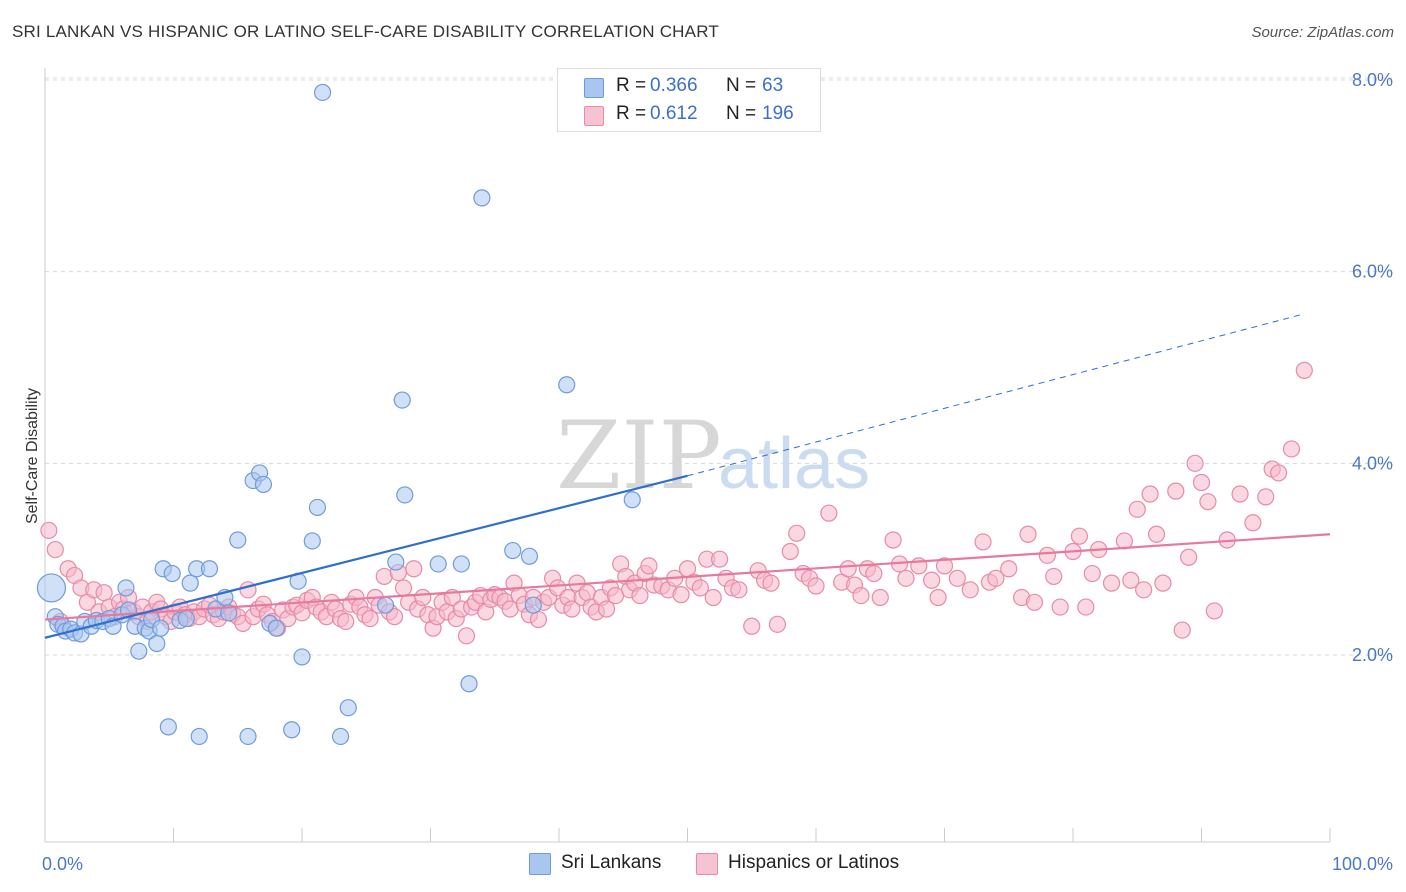 This screenshot has height=892, width=1406. Describe the element at coordinates (794, 464) in the screenshot. I see `watermark-atlas: atlas` at that location.